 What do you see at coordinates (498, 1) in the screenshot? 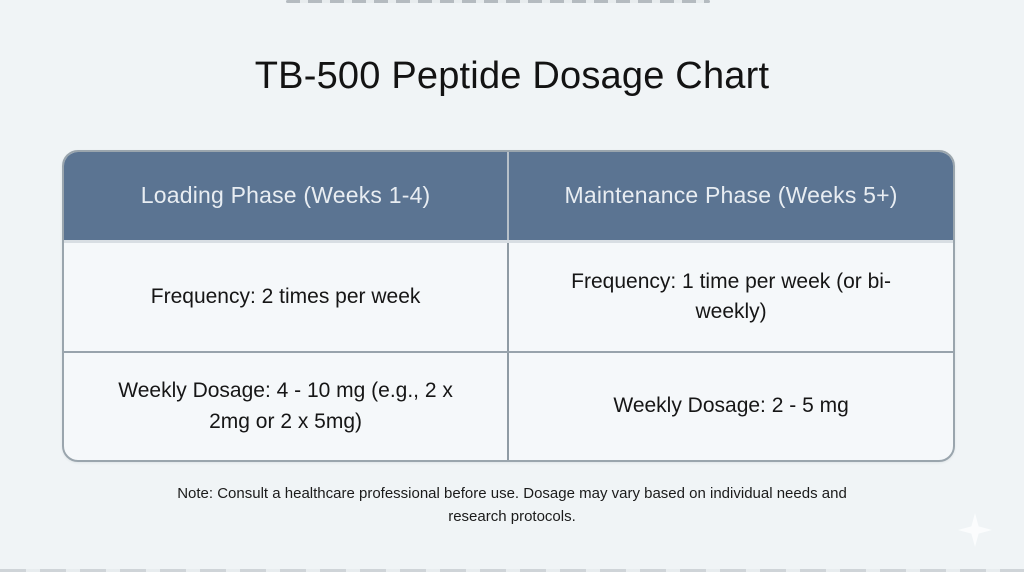
I see `cropped-text-artifact-top` at bounding box center [498, 1].